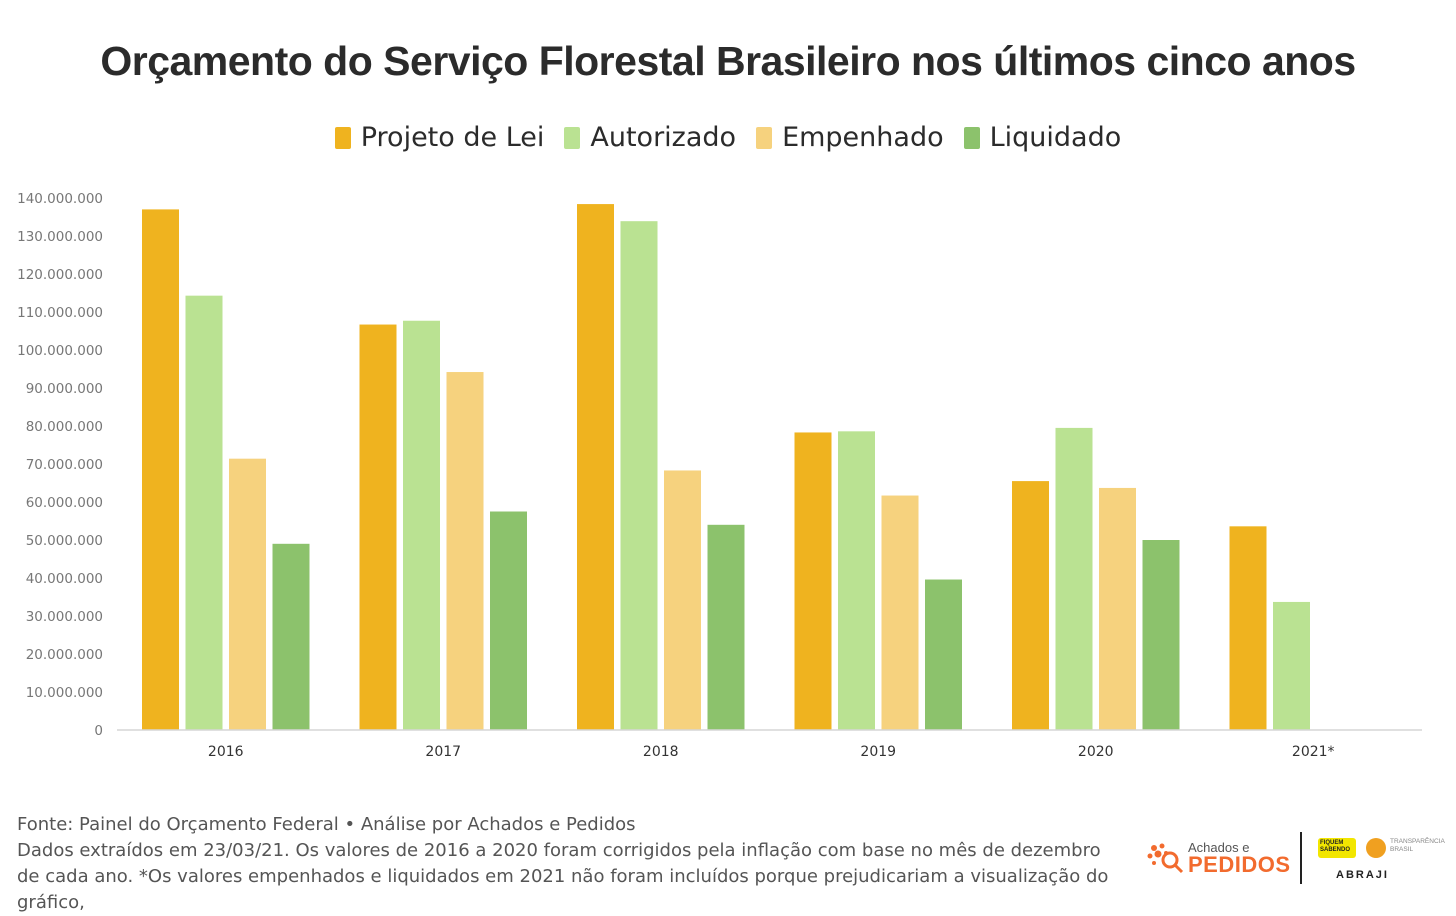 Image resolution: width=1456 pixels, height=916 pixels. Describe the element at coordinates (64, 541) in the screenshot. I see `y-tick-label: 50.000.000` at that location.